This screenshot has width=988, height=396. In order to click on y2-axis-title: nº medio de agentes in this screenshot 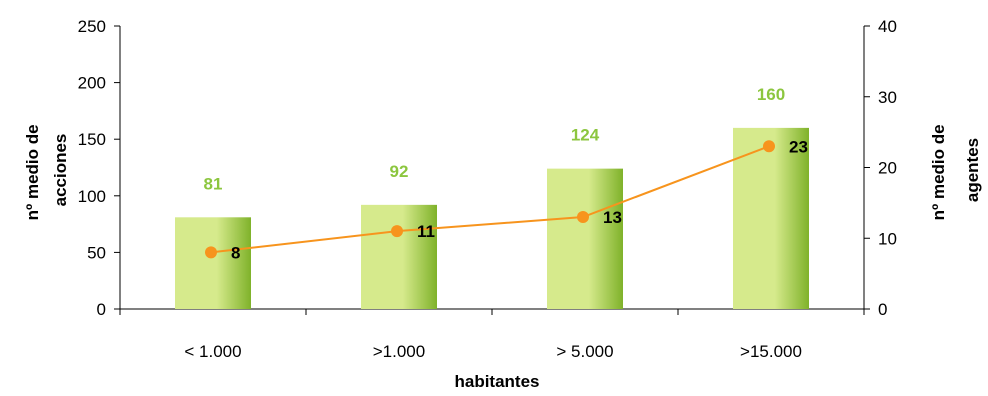, I will do `click(955, 170)`.